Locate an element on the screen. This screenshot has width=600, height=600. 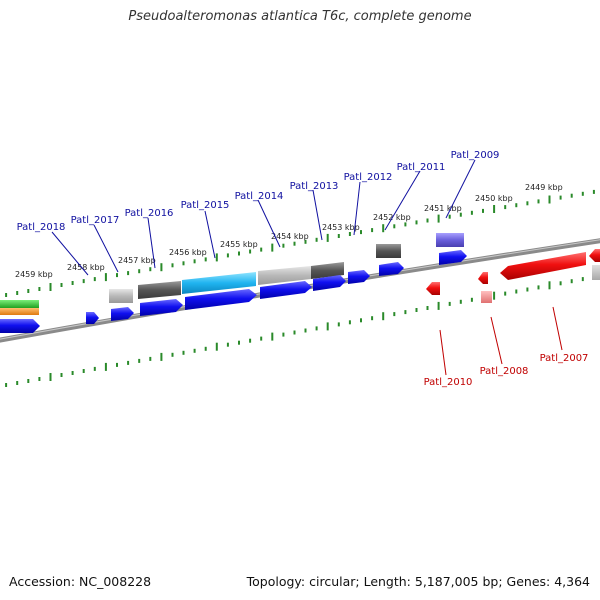
cds-arrow-2011 is located at coordinates (391, 269).